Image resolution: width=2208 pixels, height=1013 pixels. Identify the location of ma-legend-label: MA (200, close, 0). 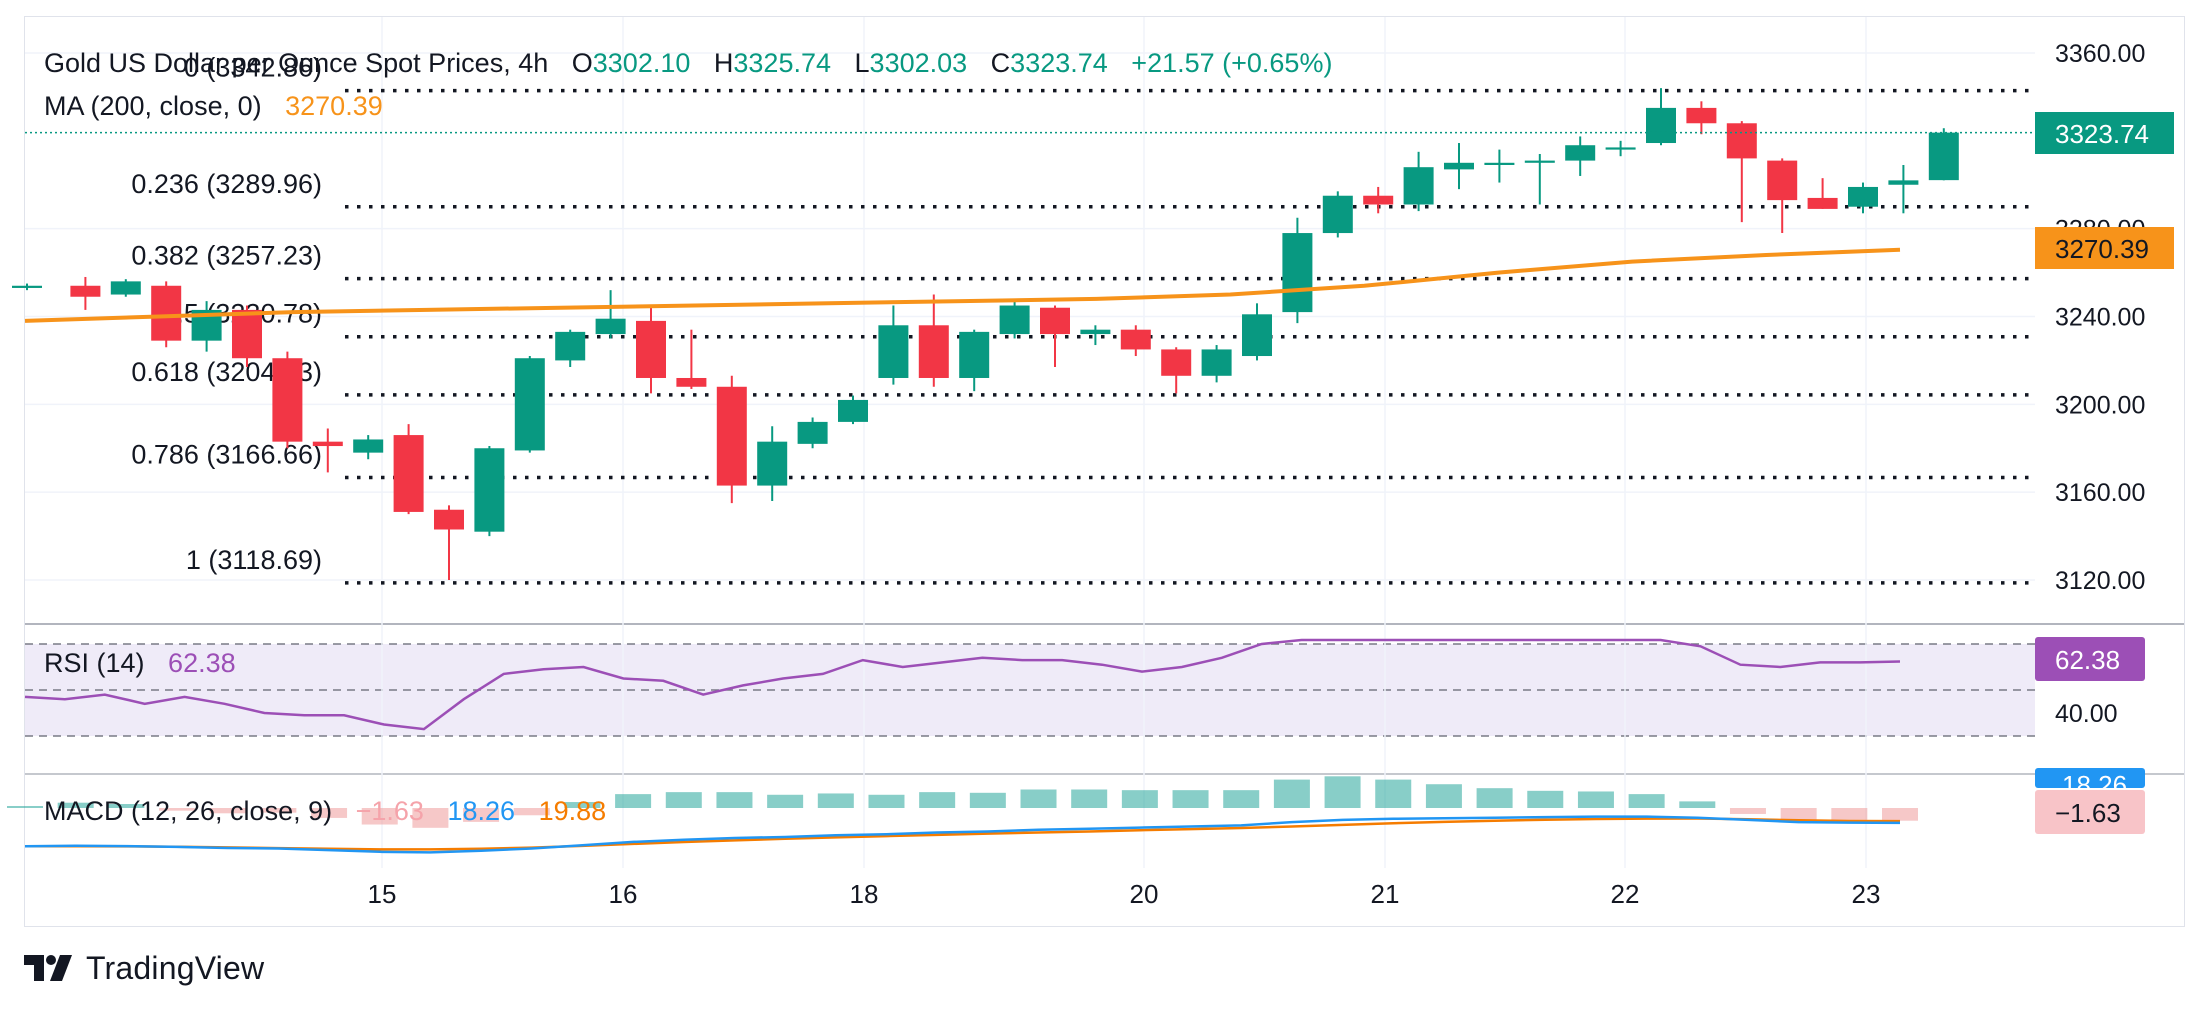
(153, 106).